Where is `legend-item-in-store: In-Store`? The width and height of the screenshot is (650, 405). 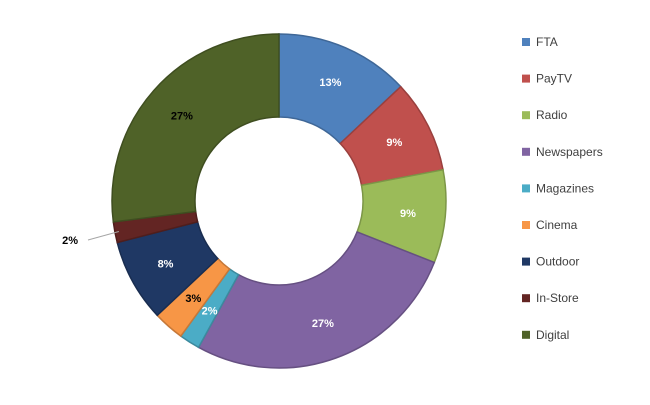
legend-item-in-store: In-Store is located at coordinates (550, 298).